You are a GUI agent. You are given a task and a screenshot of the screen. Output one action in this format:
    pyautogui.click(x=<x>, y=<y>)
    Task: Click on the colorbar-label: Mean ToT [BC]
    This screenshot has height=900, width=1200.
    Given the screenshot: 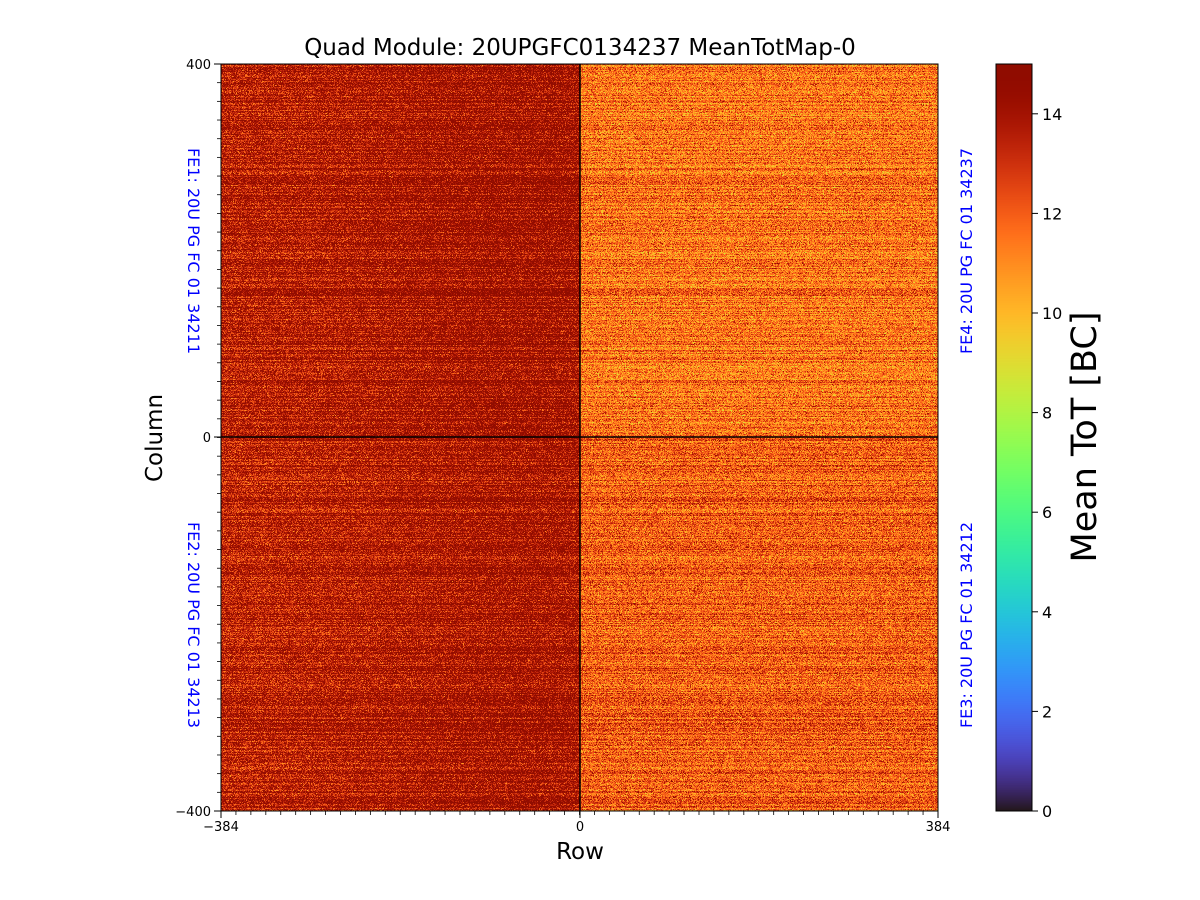 What is the action you would take?
    pyautogui.click(x=1085, y=437)
    